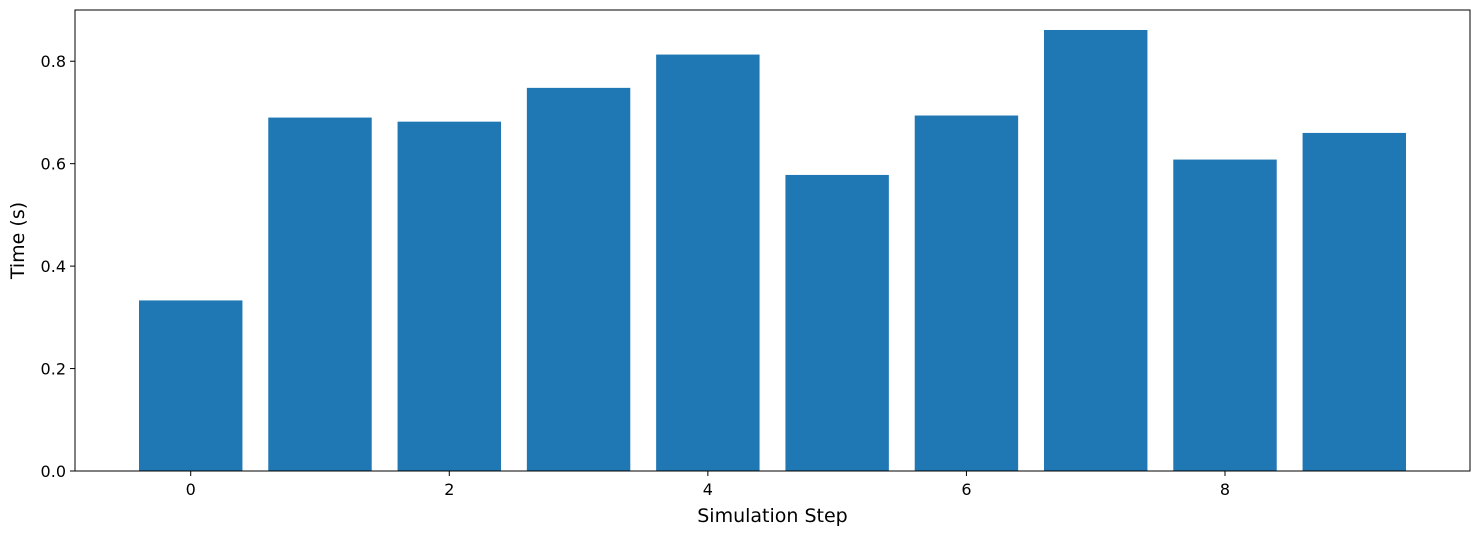 The height and width of the screenshot is (536, 1481). I want to click on x-tick-label: 8, so click(1225, 489).